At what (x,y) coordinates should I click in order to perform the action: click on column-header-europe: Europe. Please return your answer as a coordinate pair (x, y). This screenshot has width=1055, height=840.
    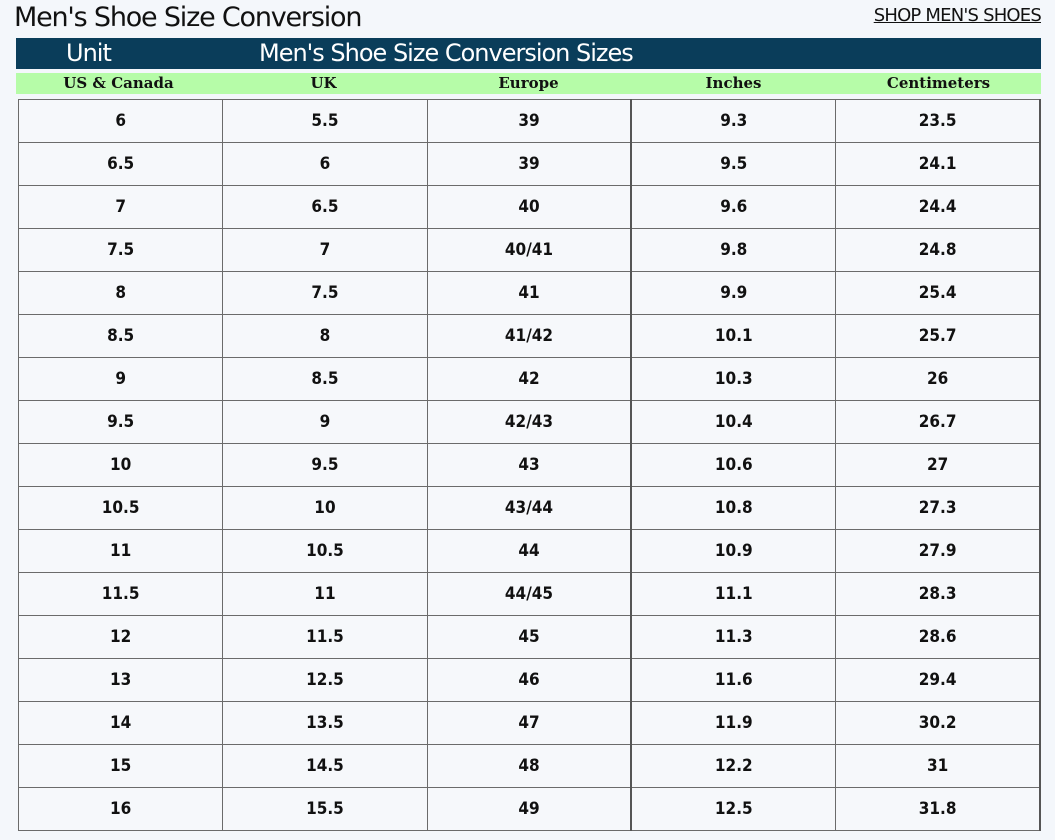
    Looking at the image, I should click on (528, 83).